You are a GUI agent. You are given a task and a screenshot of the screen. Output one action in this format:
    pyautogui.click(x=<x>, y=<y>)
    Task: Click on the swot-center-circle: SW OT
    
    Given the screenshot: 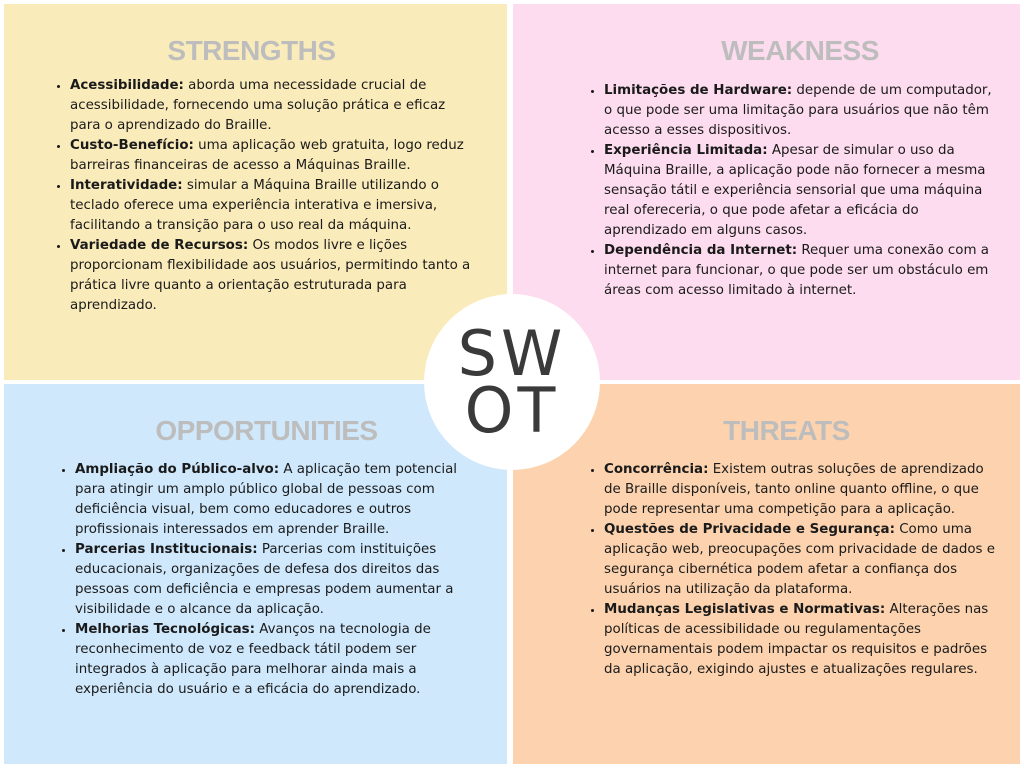 What is the action you would take?
    pyautogui.click(x=512, y=382)
    